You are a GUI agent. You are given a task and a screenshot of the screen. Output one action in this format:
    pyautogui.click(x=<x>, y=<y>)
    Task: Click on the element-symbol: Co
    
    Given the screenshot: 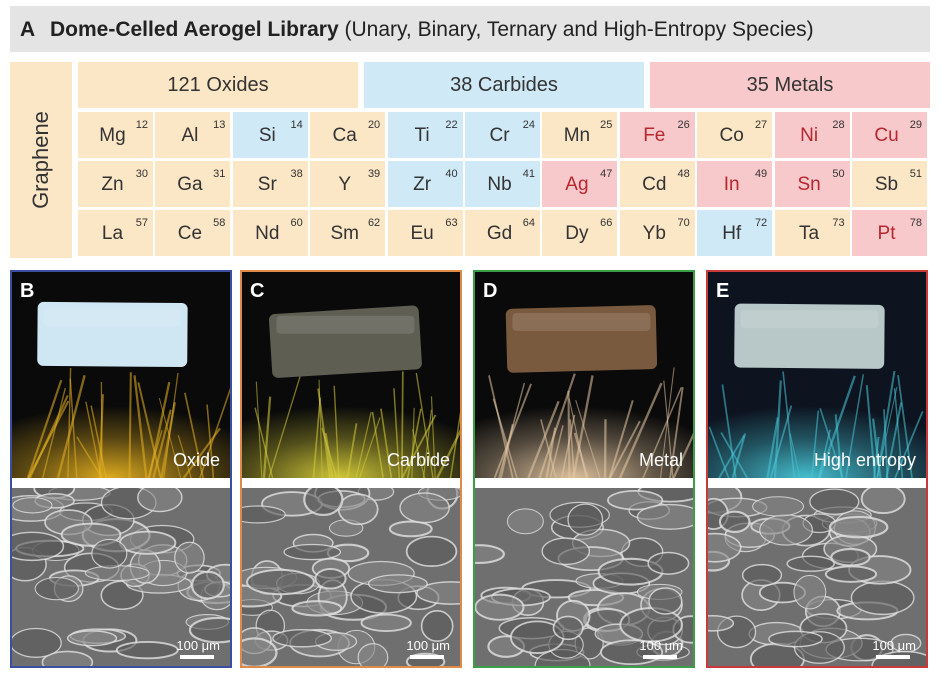 What is the action you would take?
    pyautogui.click(x=731, y=135)
    